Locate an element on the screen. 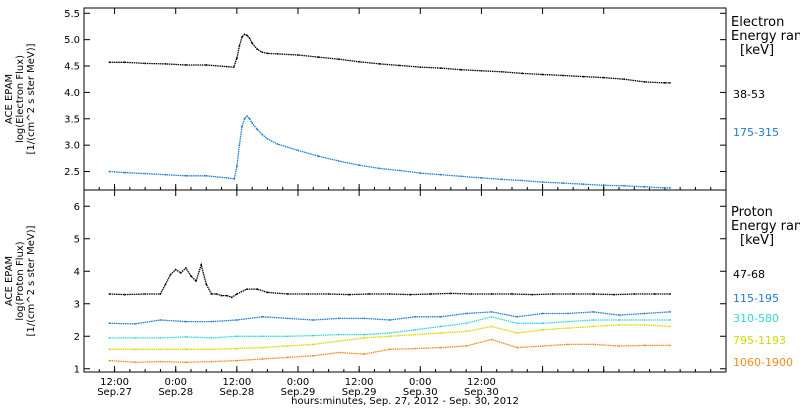  electron-legend-entry-2: 175-315 is located at coordinates (756, 132).